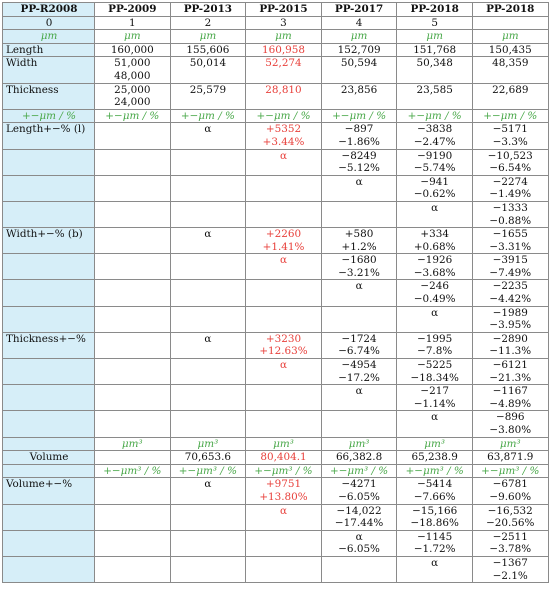  What do you see at coordinates (435, 351) in the screenshot?
I see `diff-pct: −7.8%` at bounding box center [435, 351].